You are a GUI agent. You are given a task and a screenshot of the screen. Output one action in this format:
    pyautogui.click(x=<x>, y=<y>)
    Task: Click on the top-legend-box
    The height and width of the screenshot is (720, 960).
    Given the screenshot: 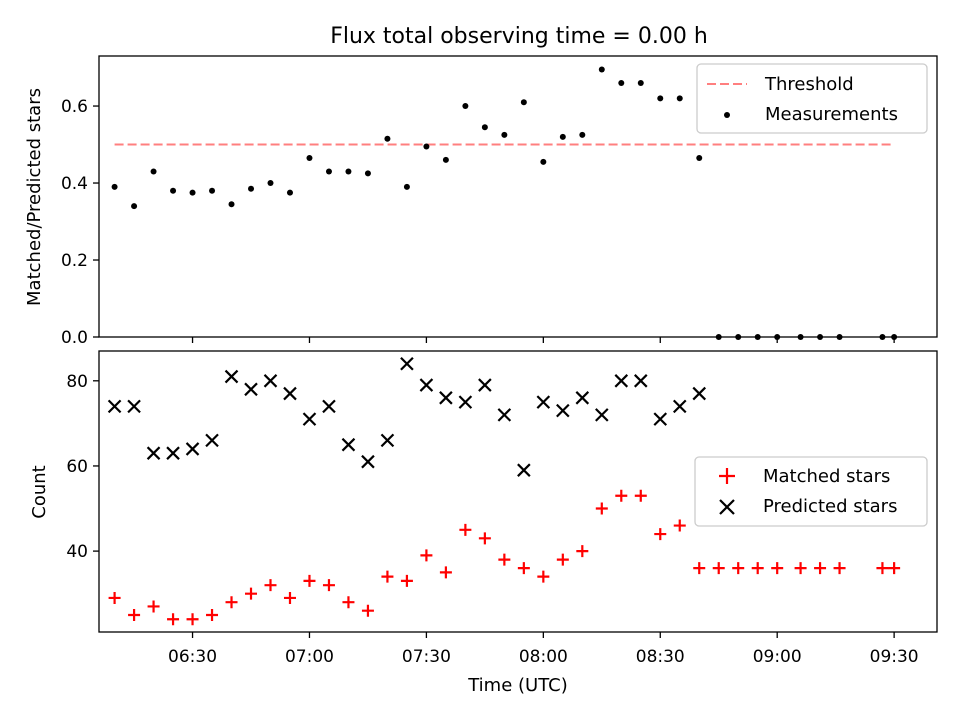 What is the action you would take?
    pyautogui.click(x=812, y=98)
    